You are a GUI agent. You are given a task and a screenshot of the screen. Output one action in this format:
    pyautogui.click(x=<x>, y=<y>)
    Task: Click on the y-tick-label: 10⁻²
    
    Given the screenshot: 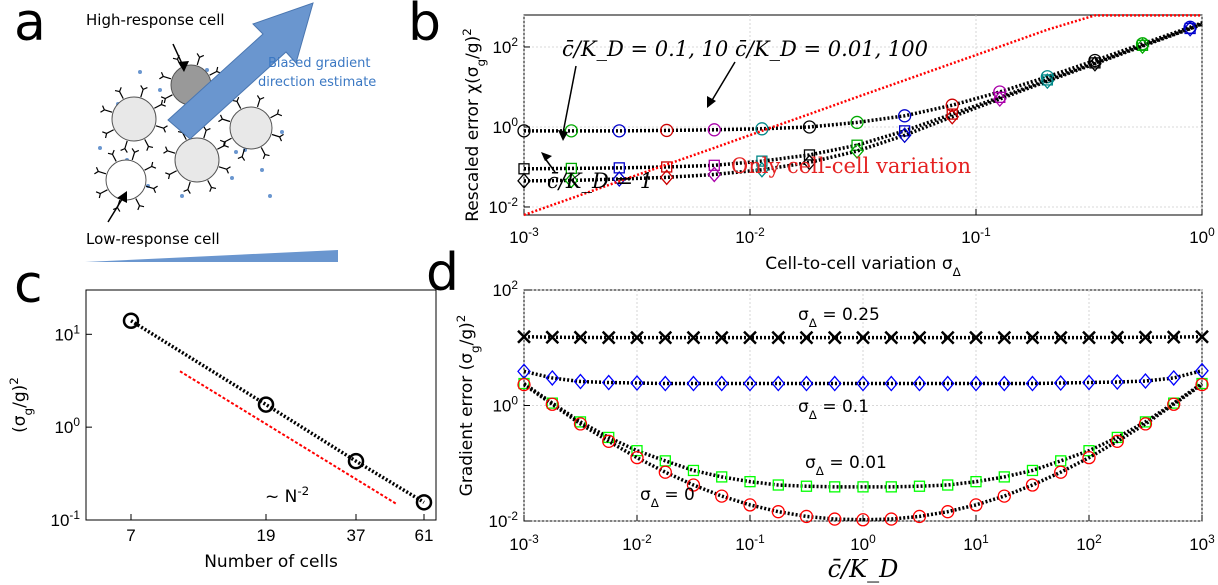 What is the action you would take?
    pyautogui.click(x=504, y=520)
    